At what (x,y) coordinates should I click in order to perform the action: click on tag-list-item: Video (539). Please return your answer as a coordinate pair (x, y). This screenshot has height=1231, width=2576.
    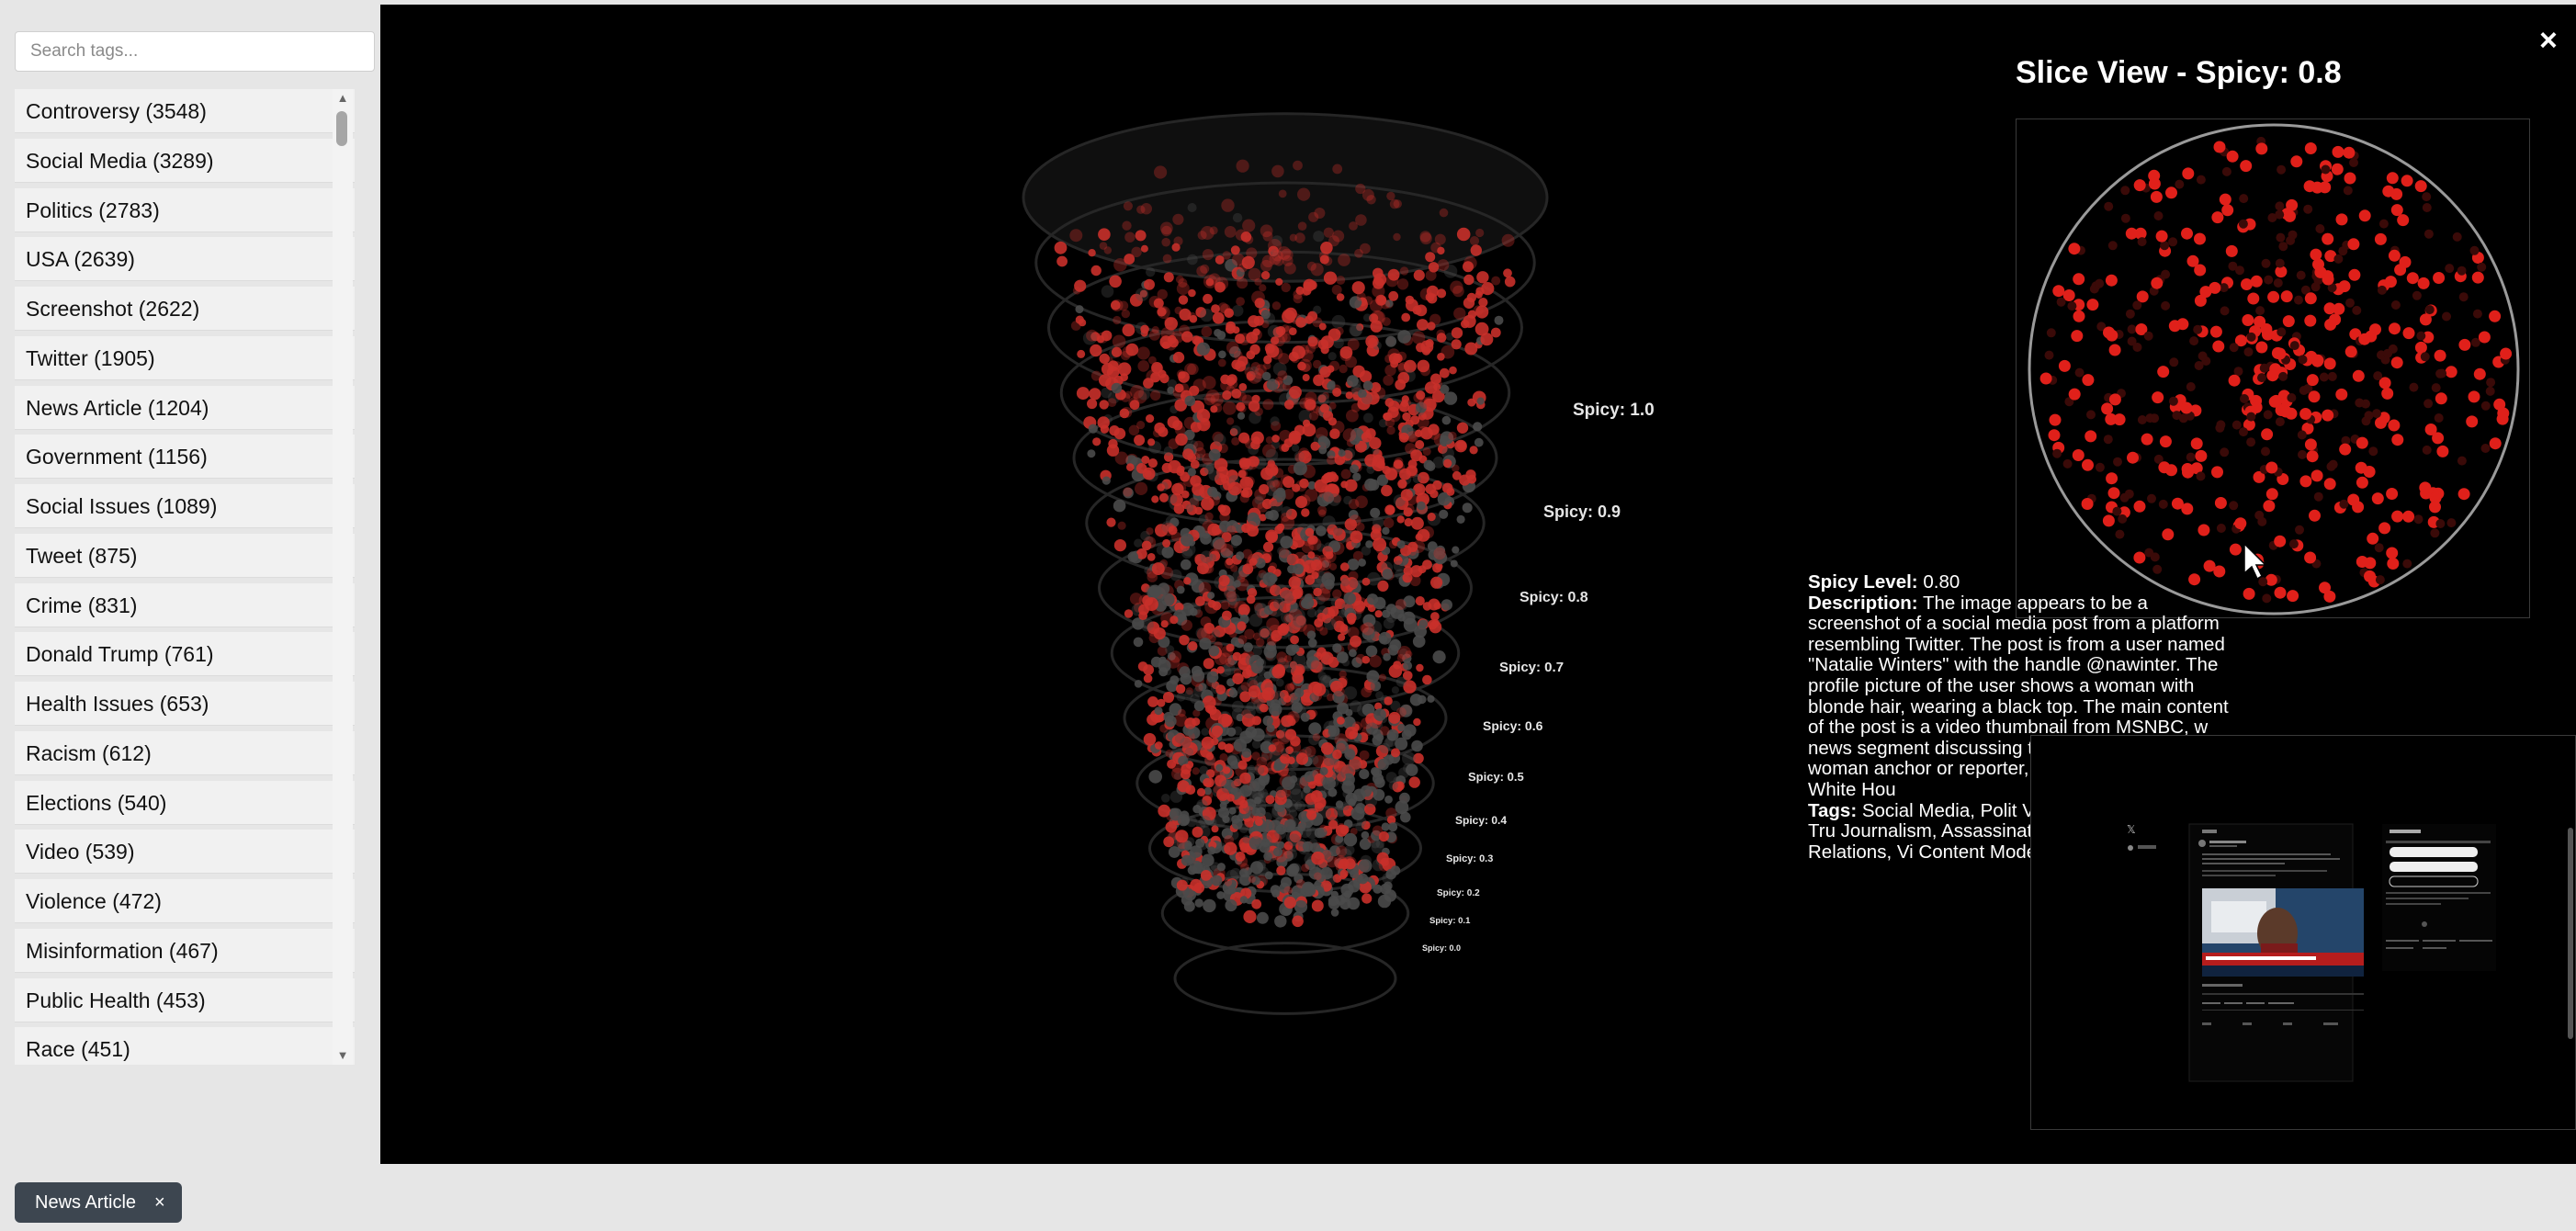
    Looking at the image, I should click on (185, 852).